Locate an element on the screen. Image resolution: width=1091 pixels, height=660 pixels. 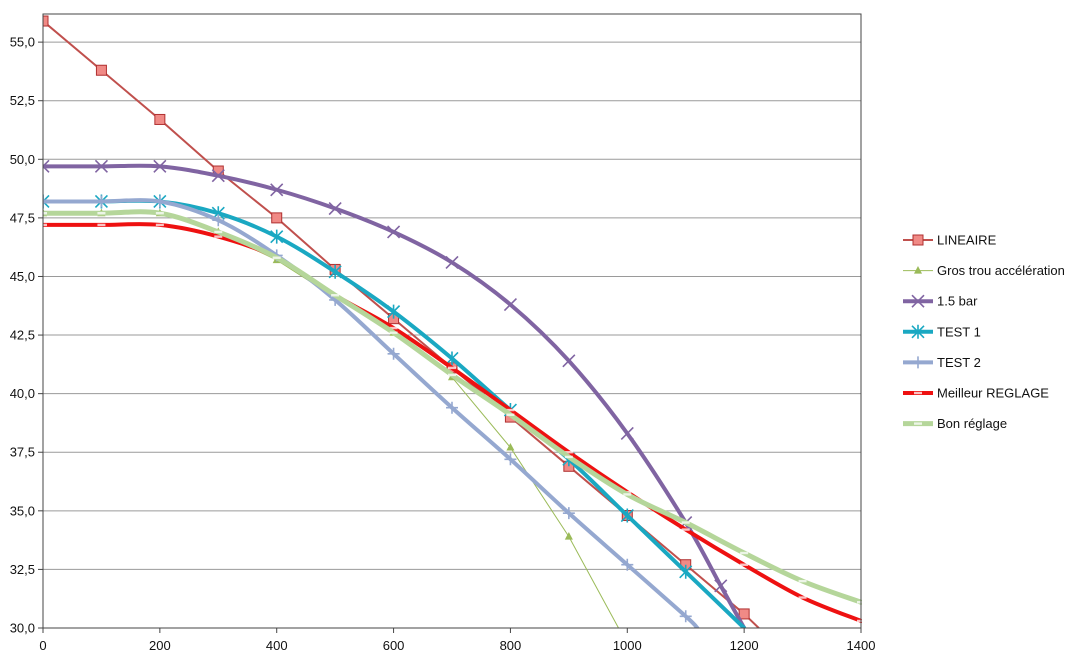
legend-entry: Bon réglage is located at coordinates (955, 423).